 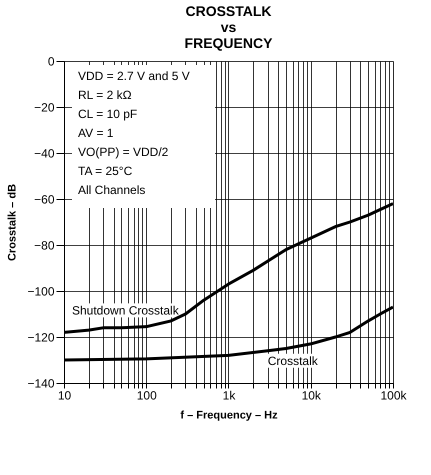 What do you see at coordinates (41, 337) in the screenshot?
I see `y-tick-label: −120` at bounding box center [41, 337].